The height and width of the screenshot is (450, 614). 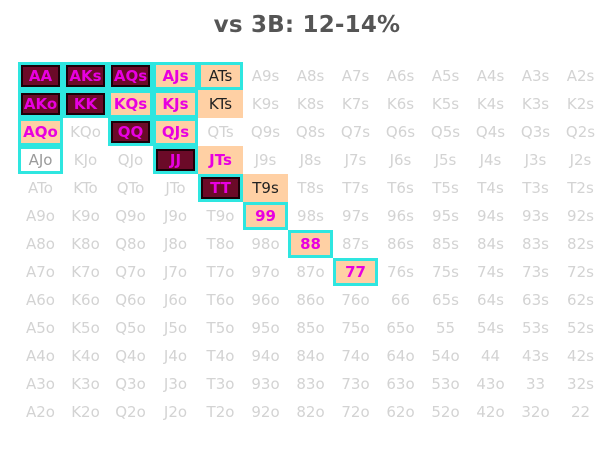 I want to click on hand-cell: J4s, so click(x=490, y=160).